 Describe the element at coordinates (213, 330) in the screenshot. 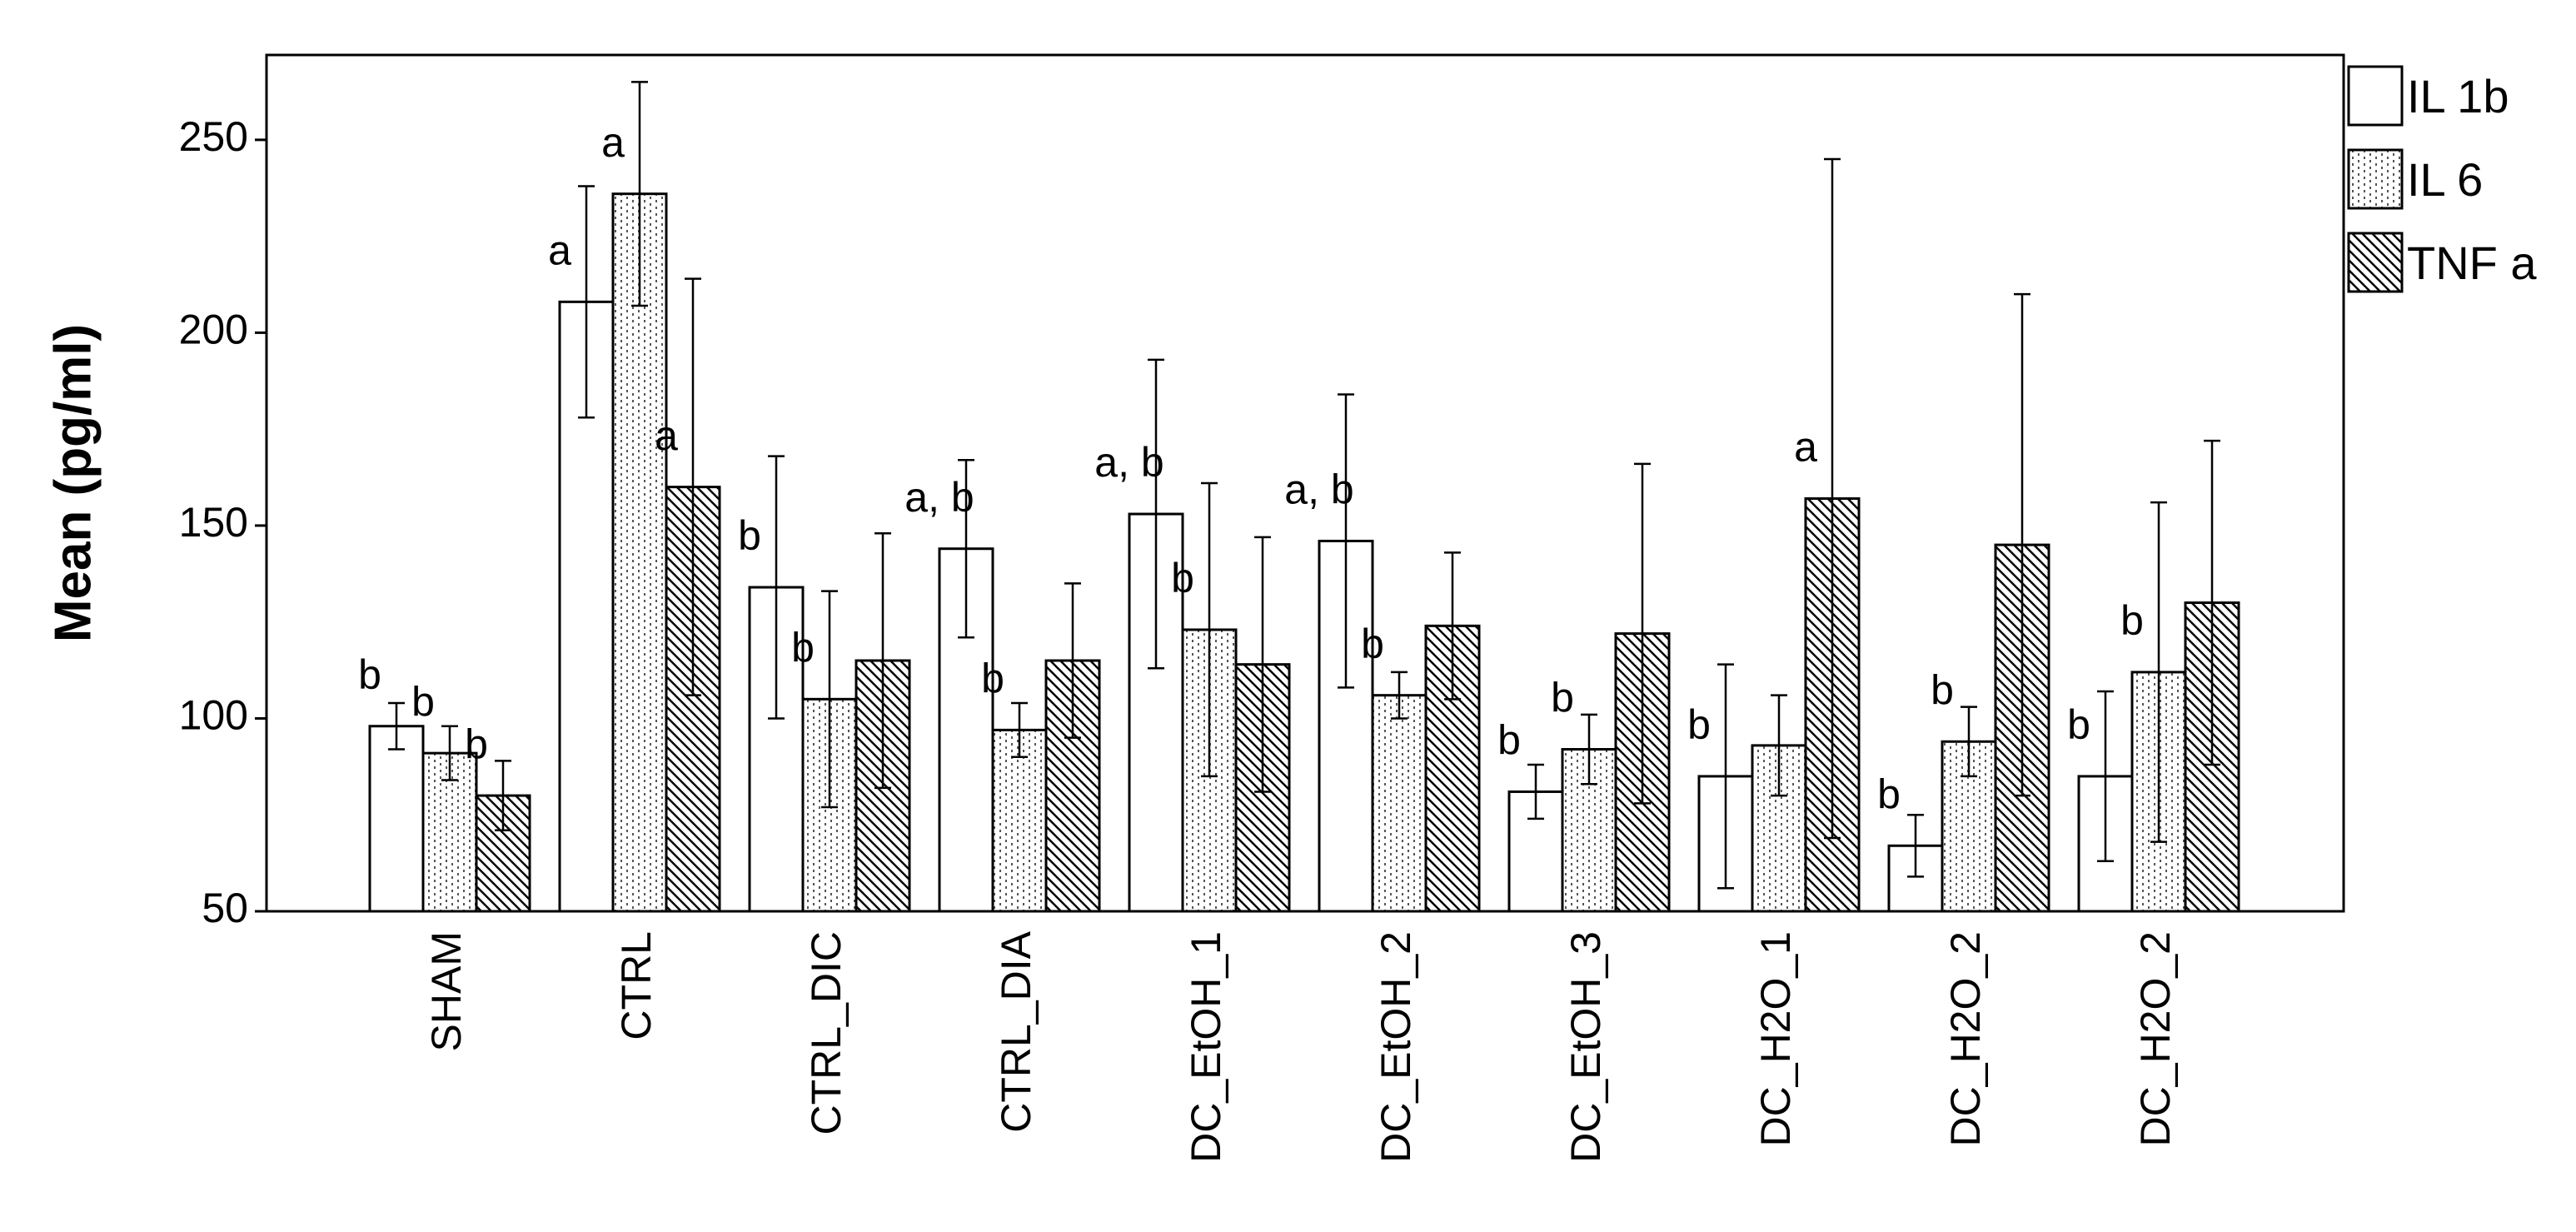

I see `y-tick-label: 200` at that location.